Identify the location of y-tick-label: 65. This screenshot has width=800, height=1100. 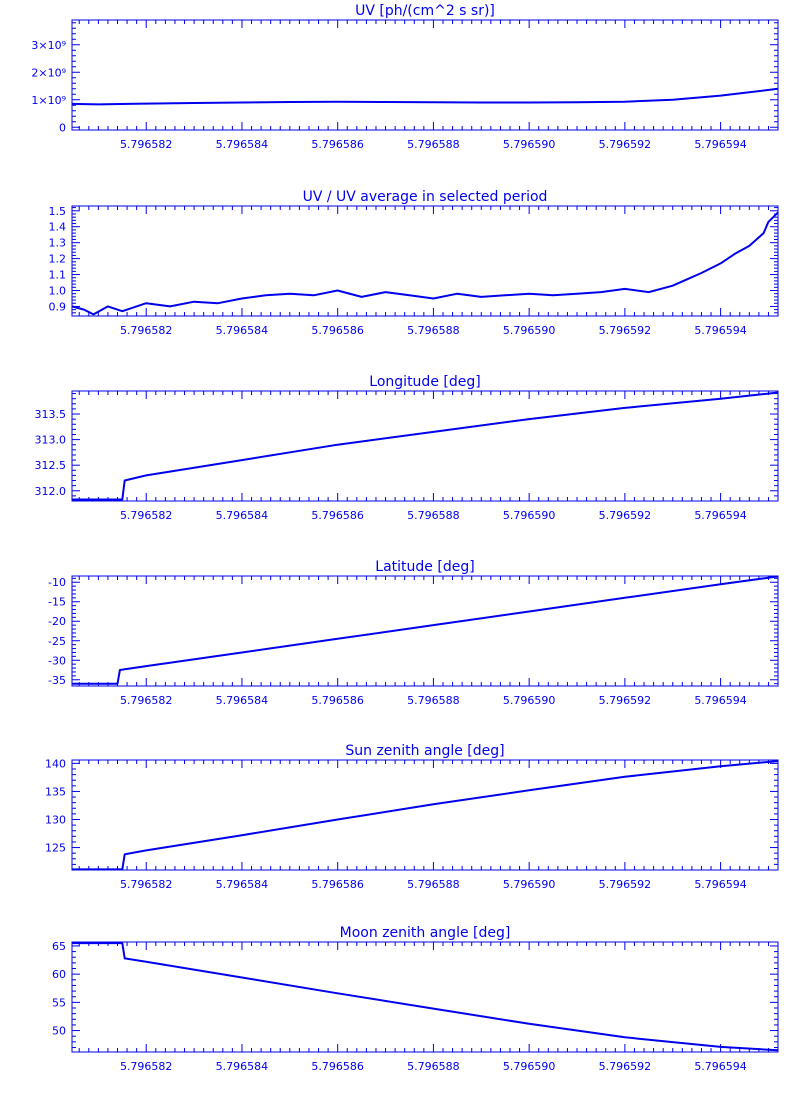
(59, 946).